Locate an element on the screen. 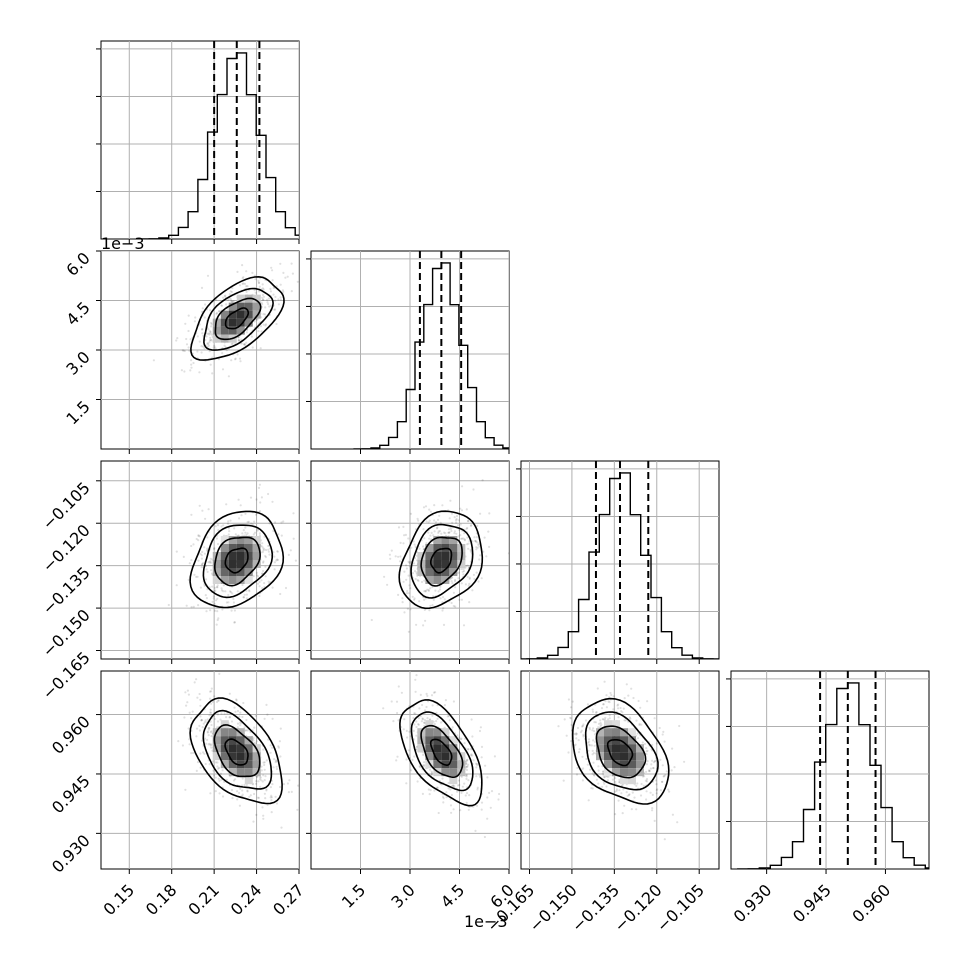 The image size is (970, 970). y-tick-label: 0.930 is located at coordinates (71, 854).